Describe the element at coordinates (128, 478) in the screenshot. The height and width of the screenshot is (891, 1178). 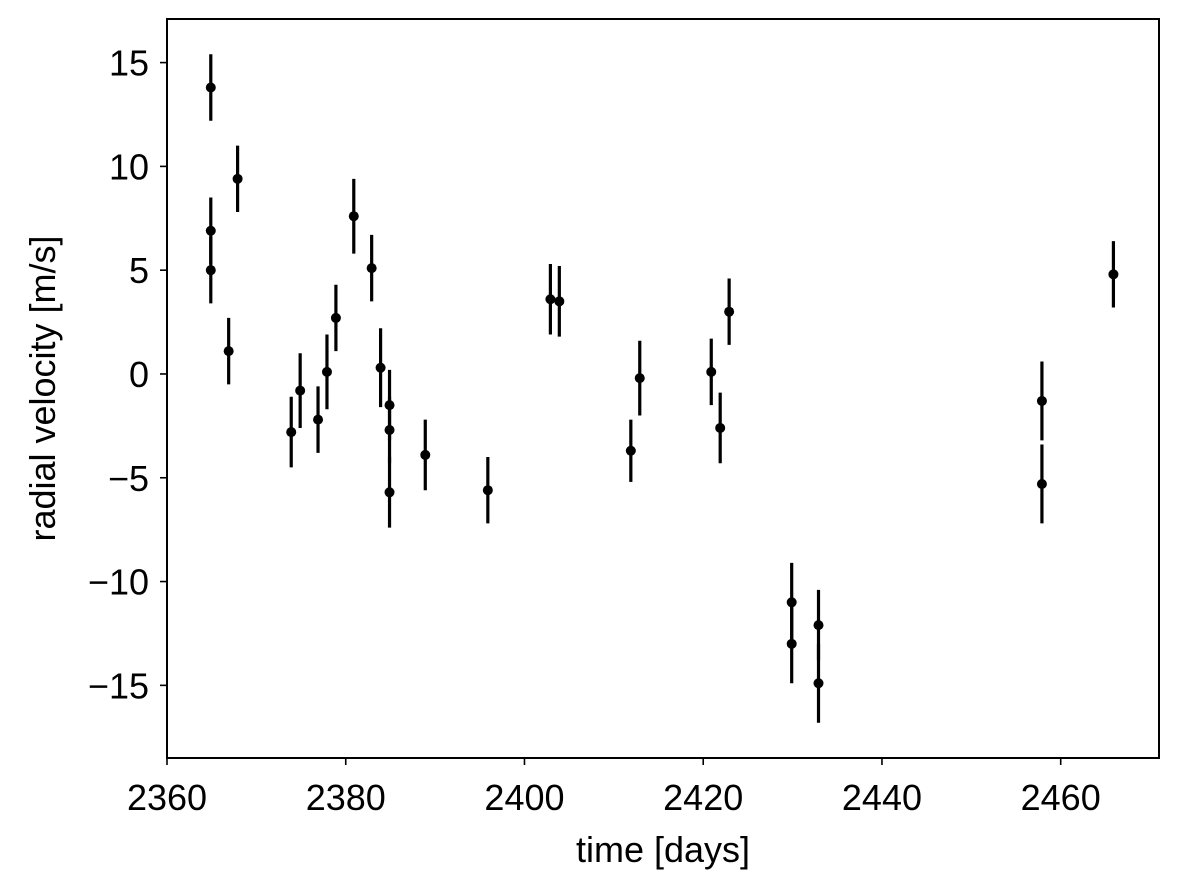
I see `y-tick-label: −5` at that location.